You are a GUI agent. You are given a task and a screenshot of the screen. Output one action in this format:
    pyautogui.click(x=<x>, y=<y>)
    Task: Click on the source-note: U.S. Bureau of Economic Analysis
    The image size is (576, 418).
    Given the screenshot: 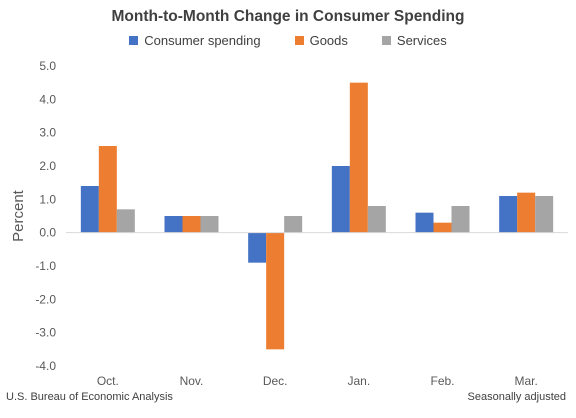 What is the action you would take?
    pyautogui.click(x=89, y=397)
    